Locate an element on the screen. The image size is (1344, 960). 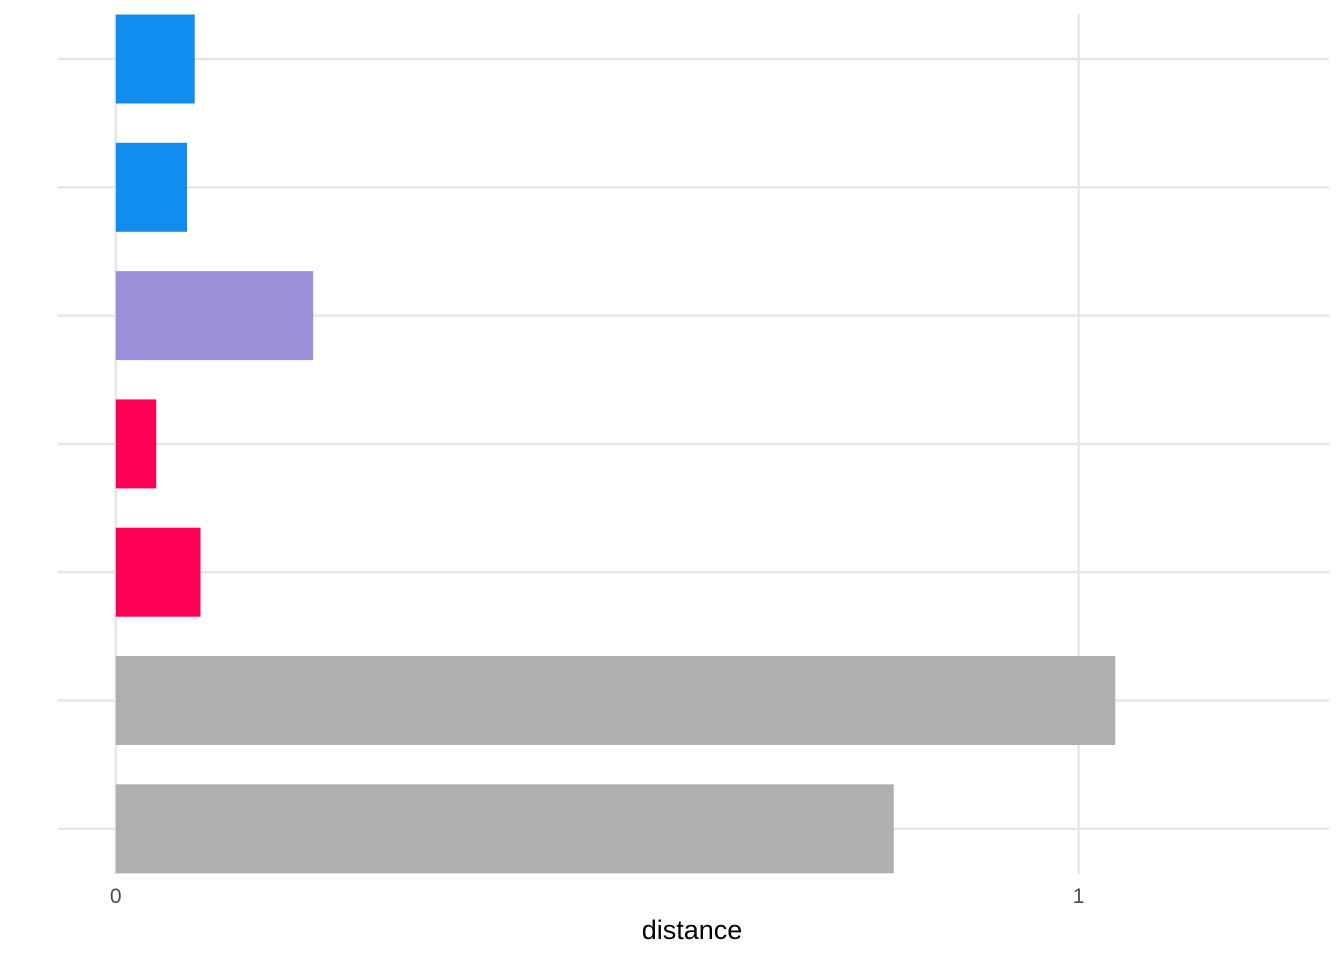
x-tick-label-0: 0 is located at coordinates (116, 896).